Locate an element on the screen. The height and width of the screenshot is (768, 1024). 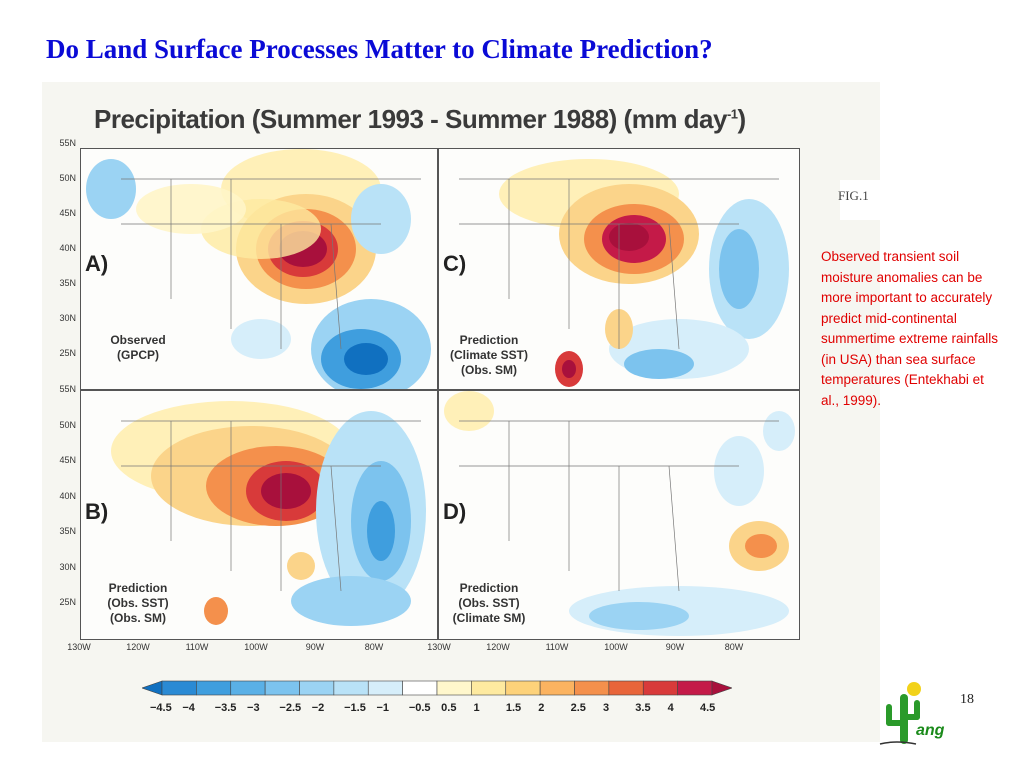
figure-number-label: FIG.1 is located at coordinates (859, 200).